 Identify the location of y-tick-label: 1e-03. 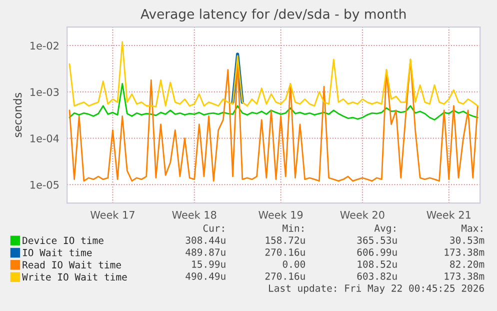
(44, 92).